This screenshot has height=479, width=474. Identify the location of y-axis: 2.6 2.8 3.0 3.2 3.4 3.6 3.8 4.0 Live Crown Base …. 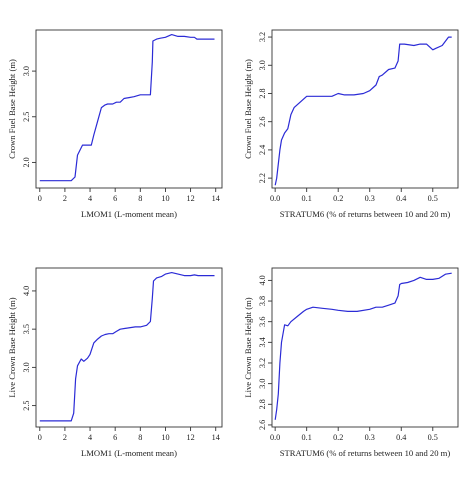
(257, 352).